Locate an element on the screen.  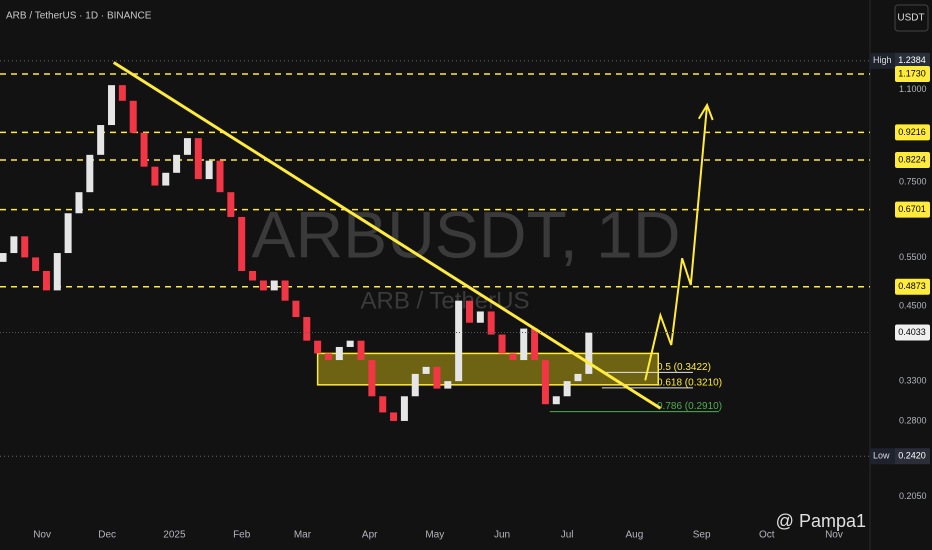
y-tick-label: 1.1000 is located at coordinates (913, 89).